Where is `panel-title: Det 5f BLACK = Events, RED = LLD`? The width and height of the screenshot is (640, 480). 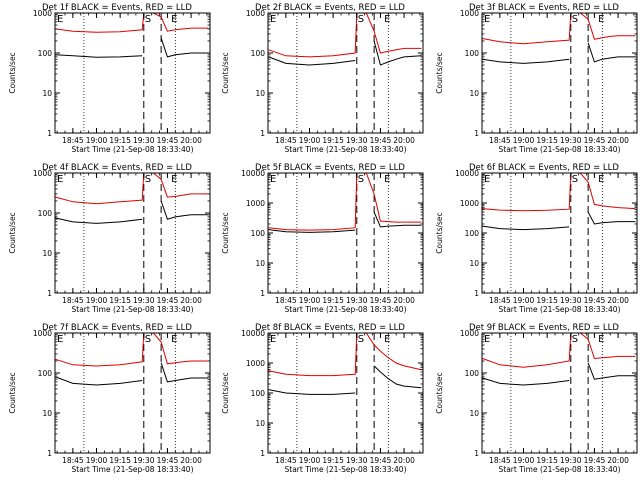
panel-title: Det 5f BLACK = Events, RED = LLD is located at coordinates (330, 168).